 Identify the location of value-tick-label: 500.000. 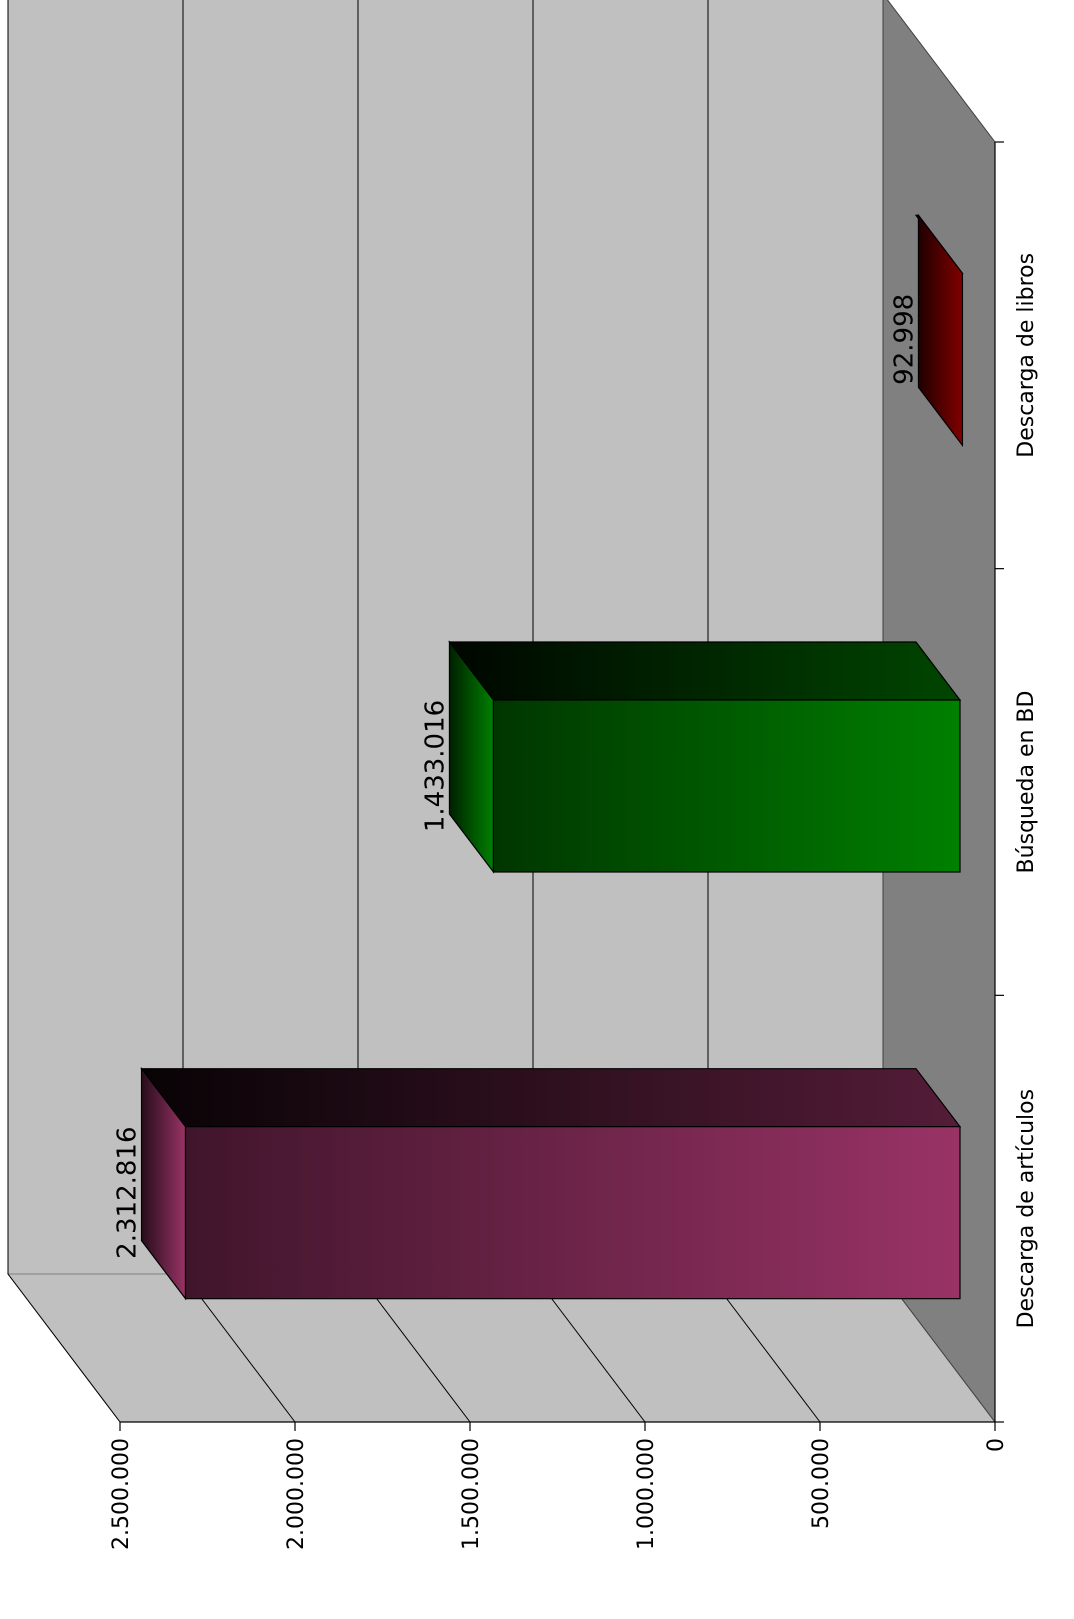
(821, 1483).